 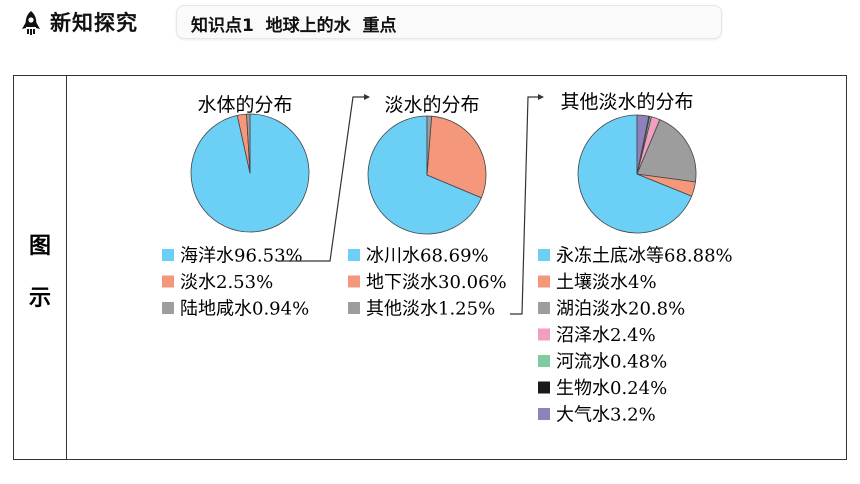 What do you see at coordinates (431, 105) in the screenshot?
I see `chart-title: 淡水的分布` at bounding box center [431, 105].